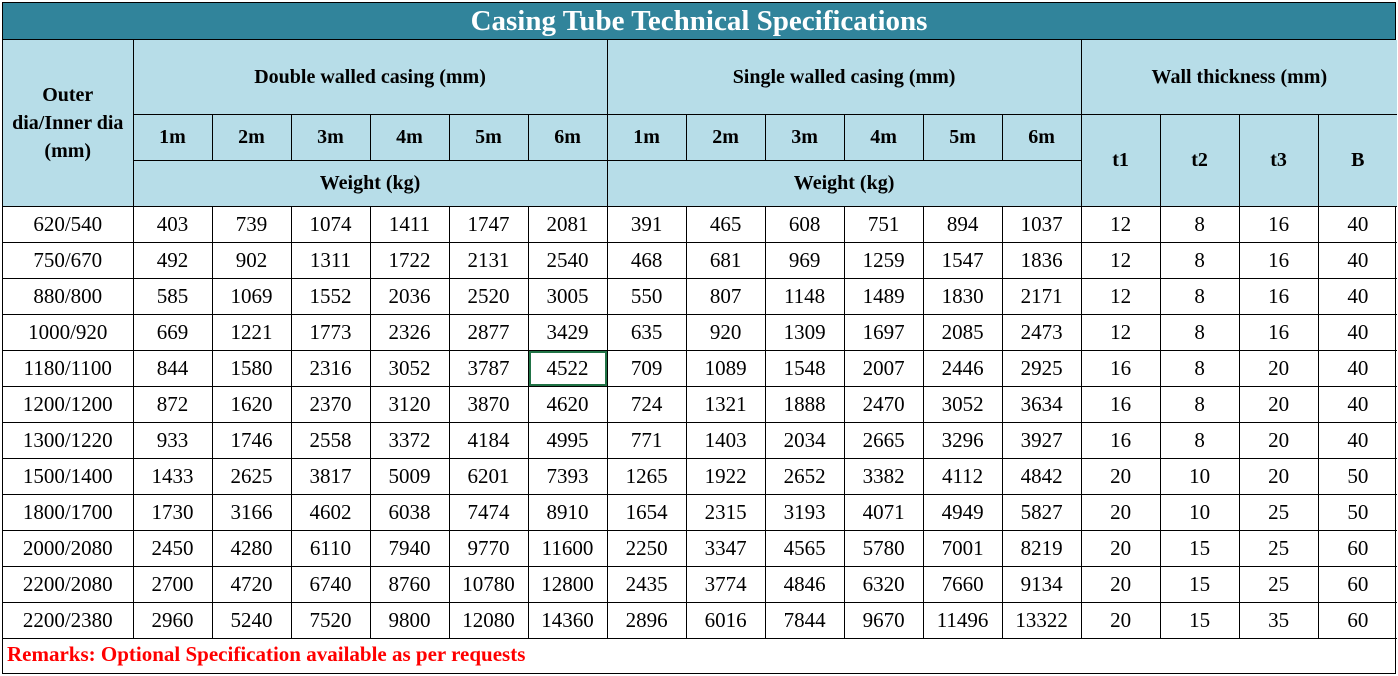 The width and height of the screenshot is (1398, 676). Describe the element at coordinates (409, 296) in the screenshot. I see `double-value-cell: 2036` at that location.